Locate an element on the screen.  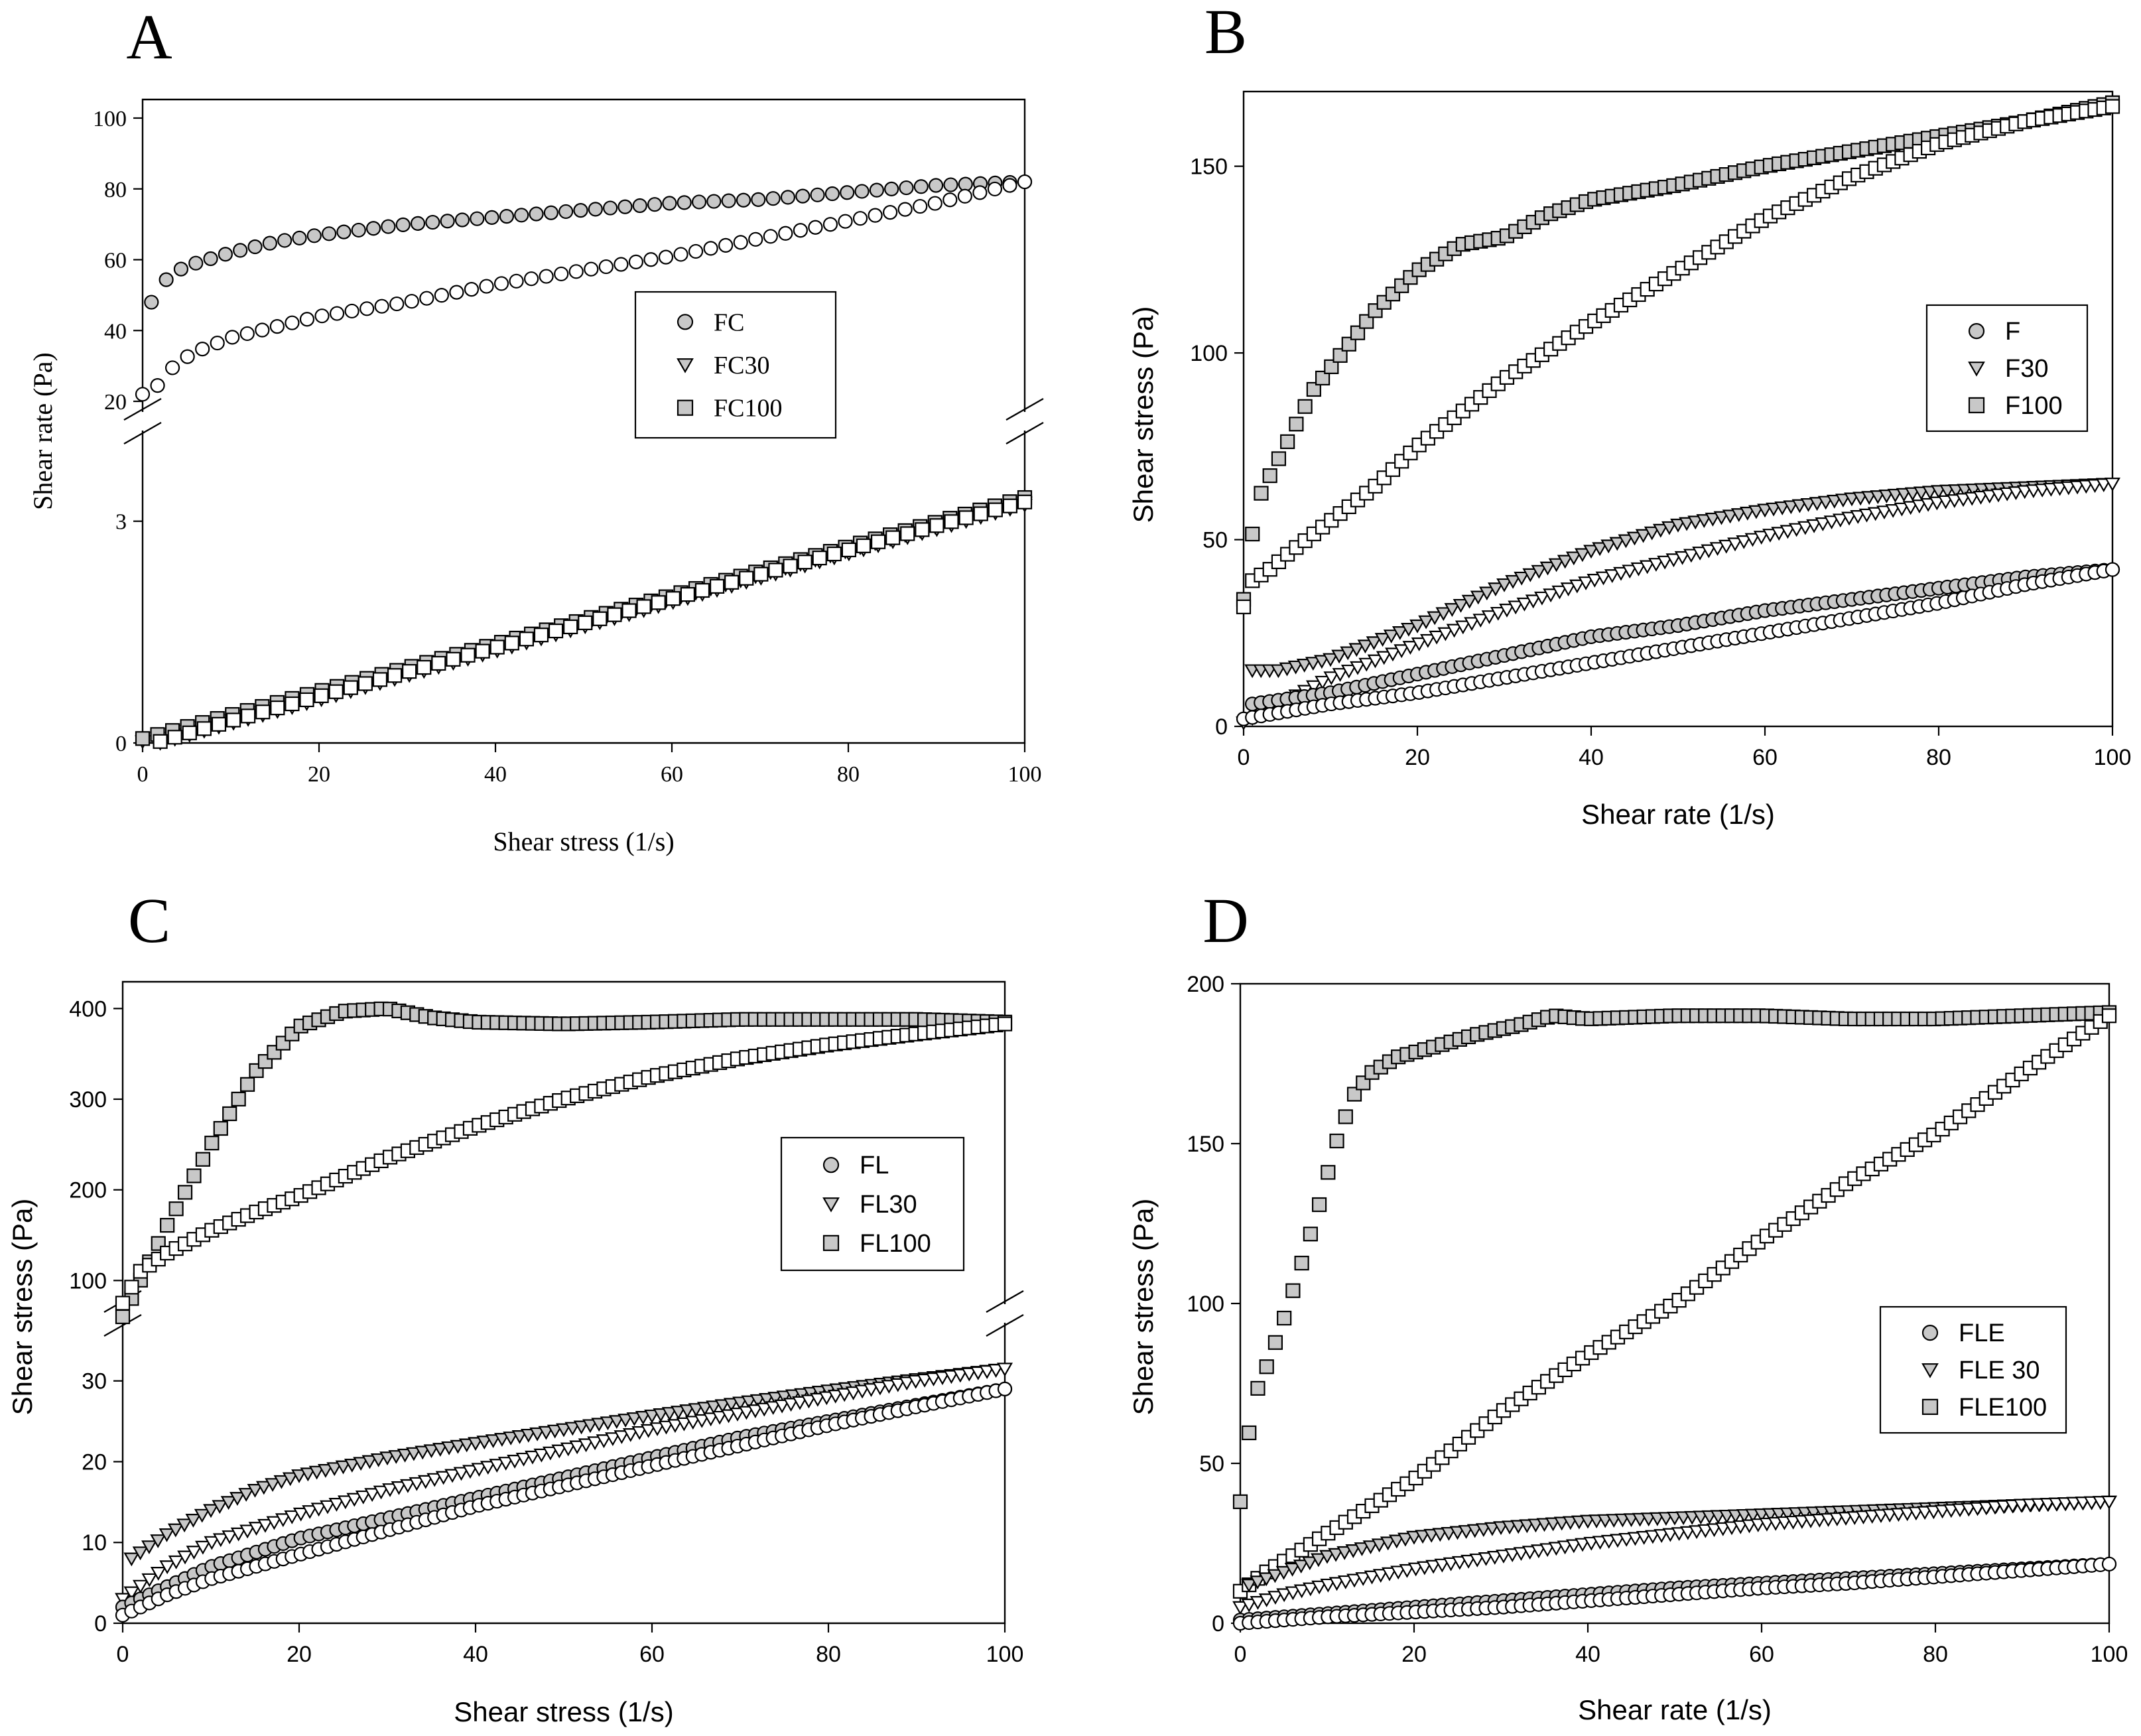
y-tick-label: 10 is located at coordinates (94, 1543).